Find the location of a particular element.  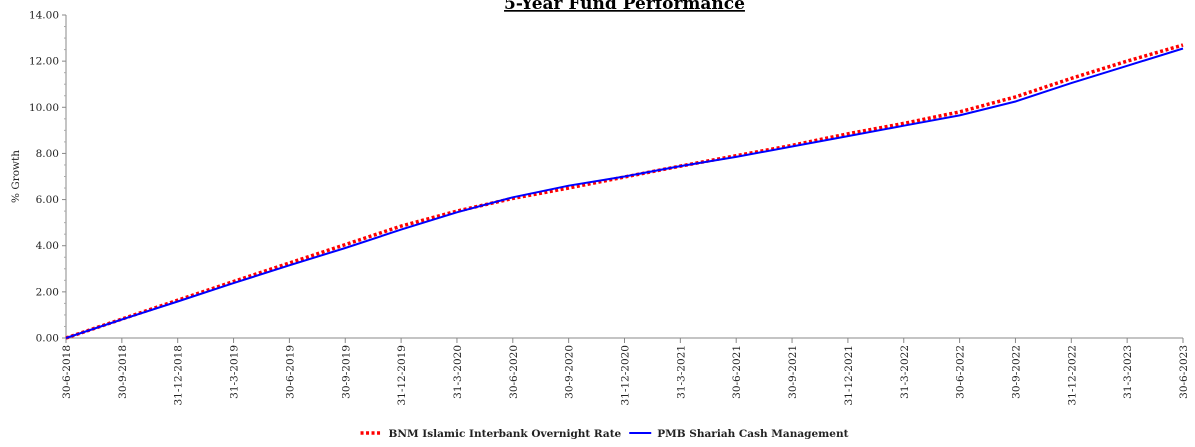

x-tick-label: 31-12-2020 is located at coordinates (626, 375).